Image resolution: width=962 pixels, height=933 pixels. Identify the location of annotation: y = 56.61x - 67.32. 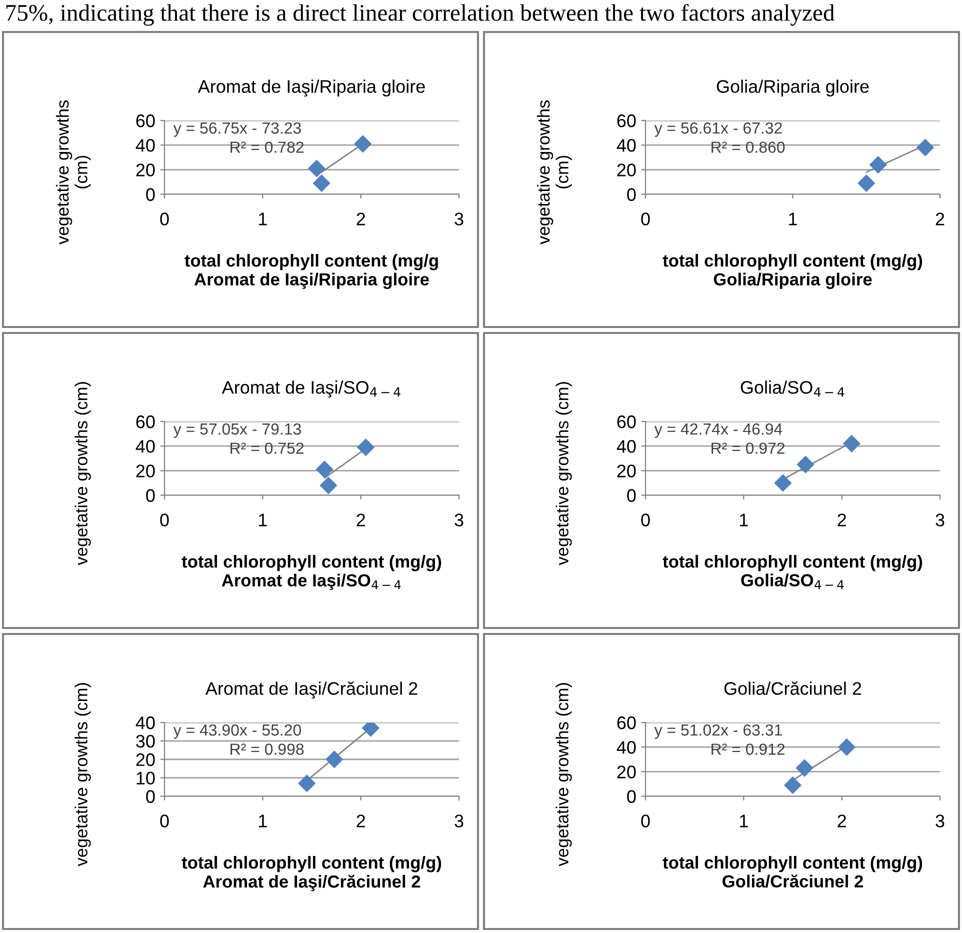
(718, 129).